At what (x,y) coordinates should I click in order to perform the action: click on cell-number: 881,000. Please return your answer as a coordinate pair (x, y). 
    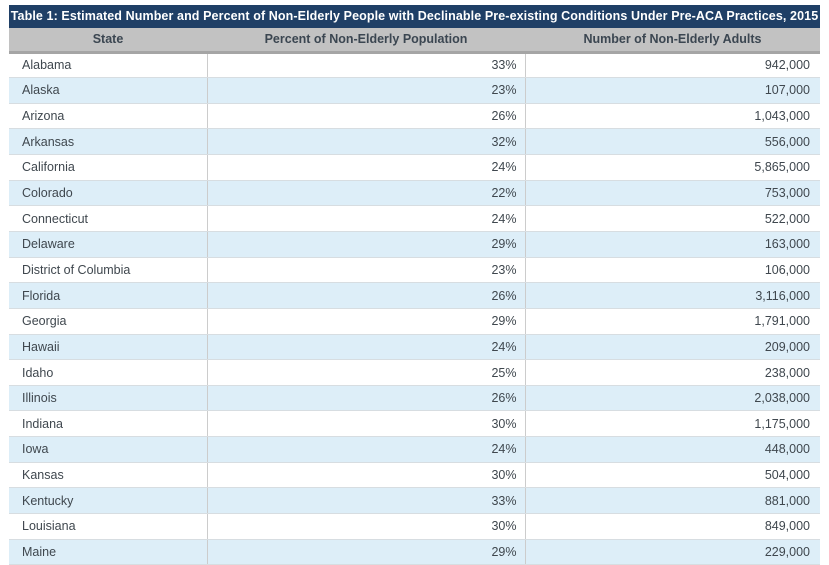
    Looking at the image, I should click on (672, 501).